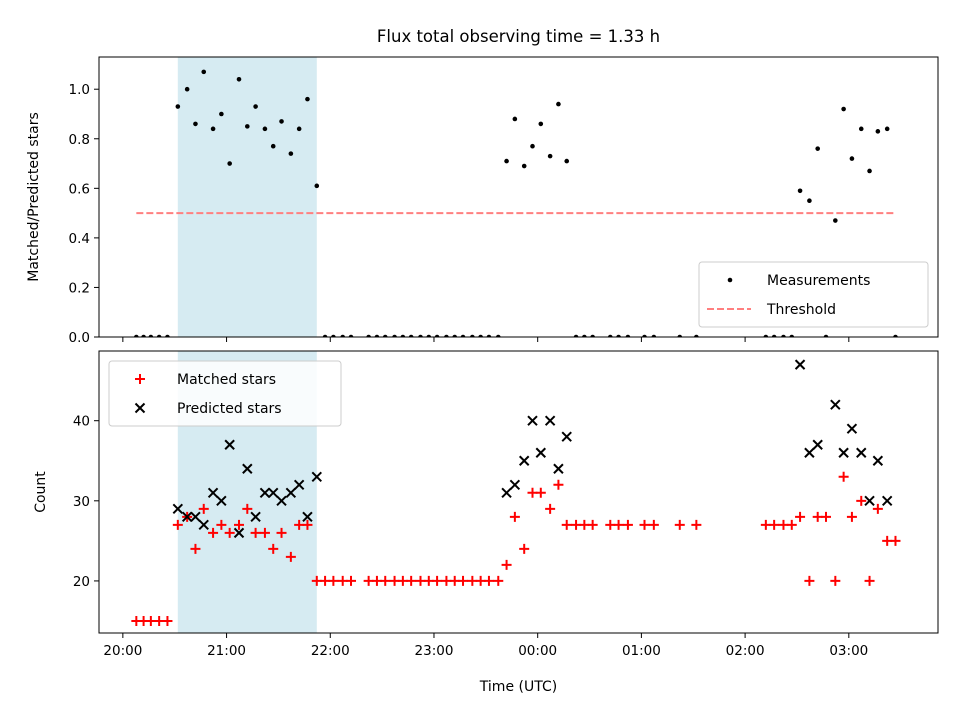  Describe the element at coordinates (208, 409) in the screenshot. I see `legend-entry-predicted-stars: Predicted stars` at that location.